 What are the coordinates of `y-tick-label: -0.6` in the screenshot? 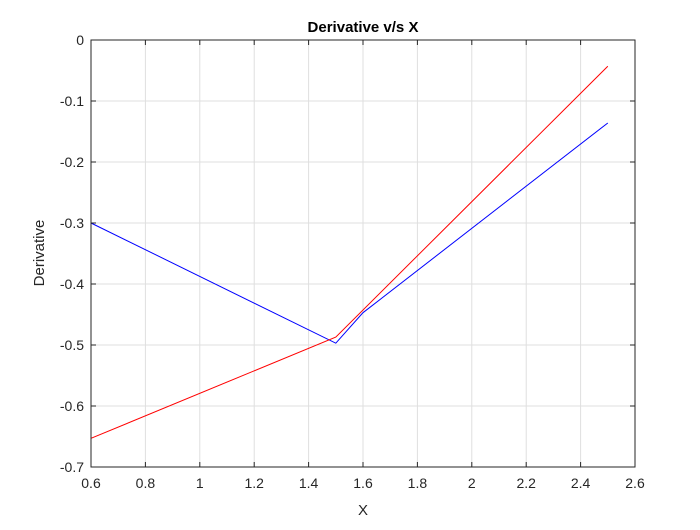 It's located at (72, 406).